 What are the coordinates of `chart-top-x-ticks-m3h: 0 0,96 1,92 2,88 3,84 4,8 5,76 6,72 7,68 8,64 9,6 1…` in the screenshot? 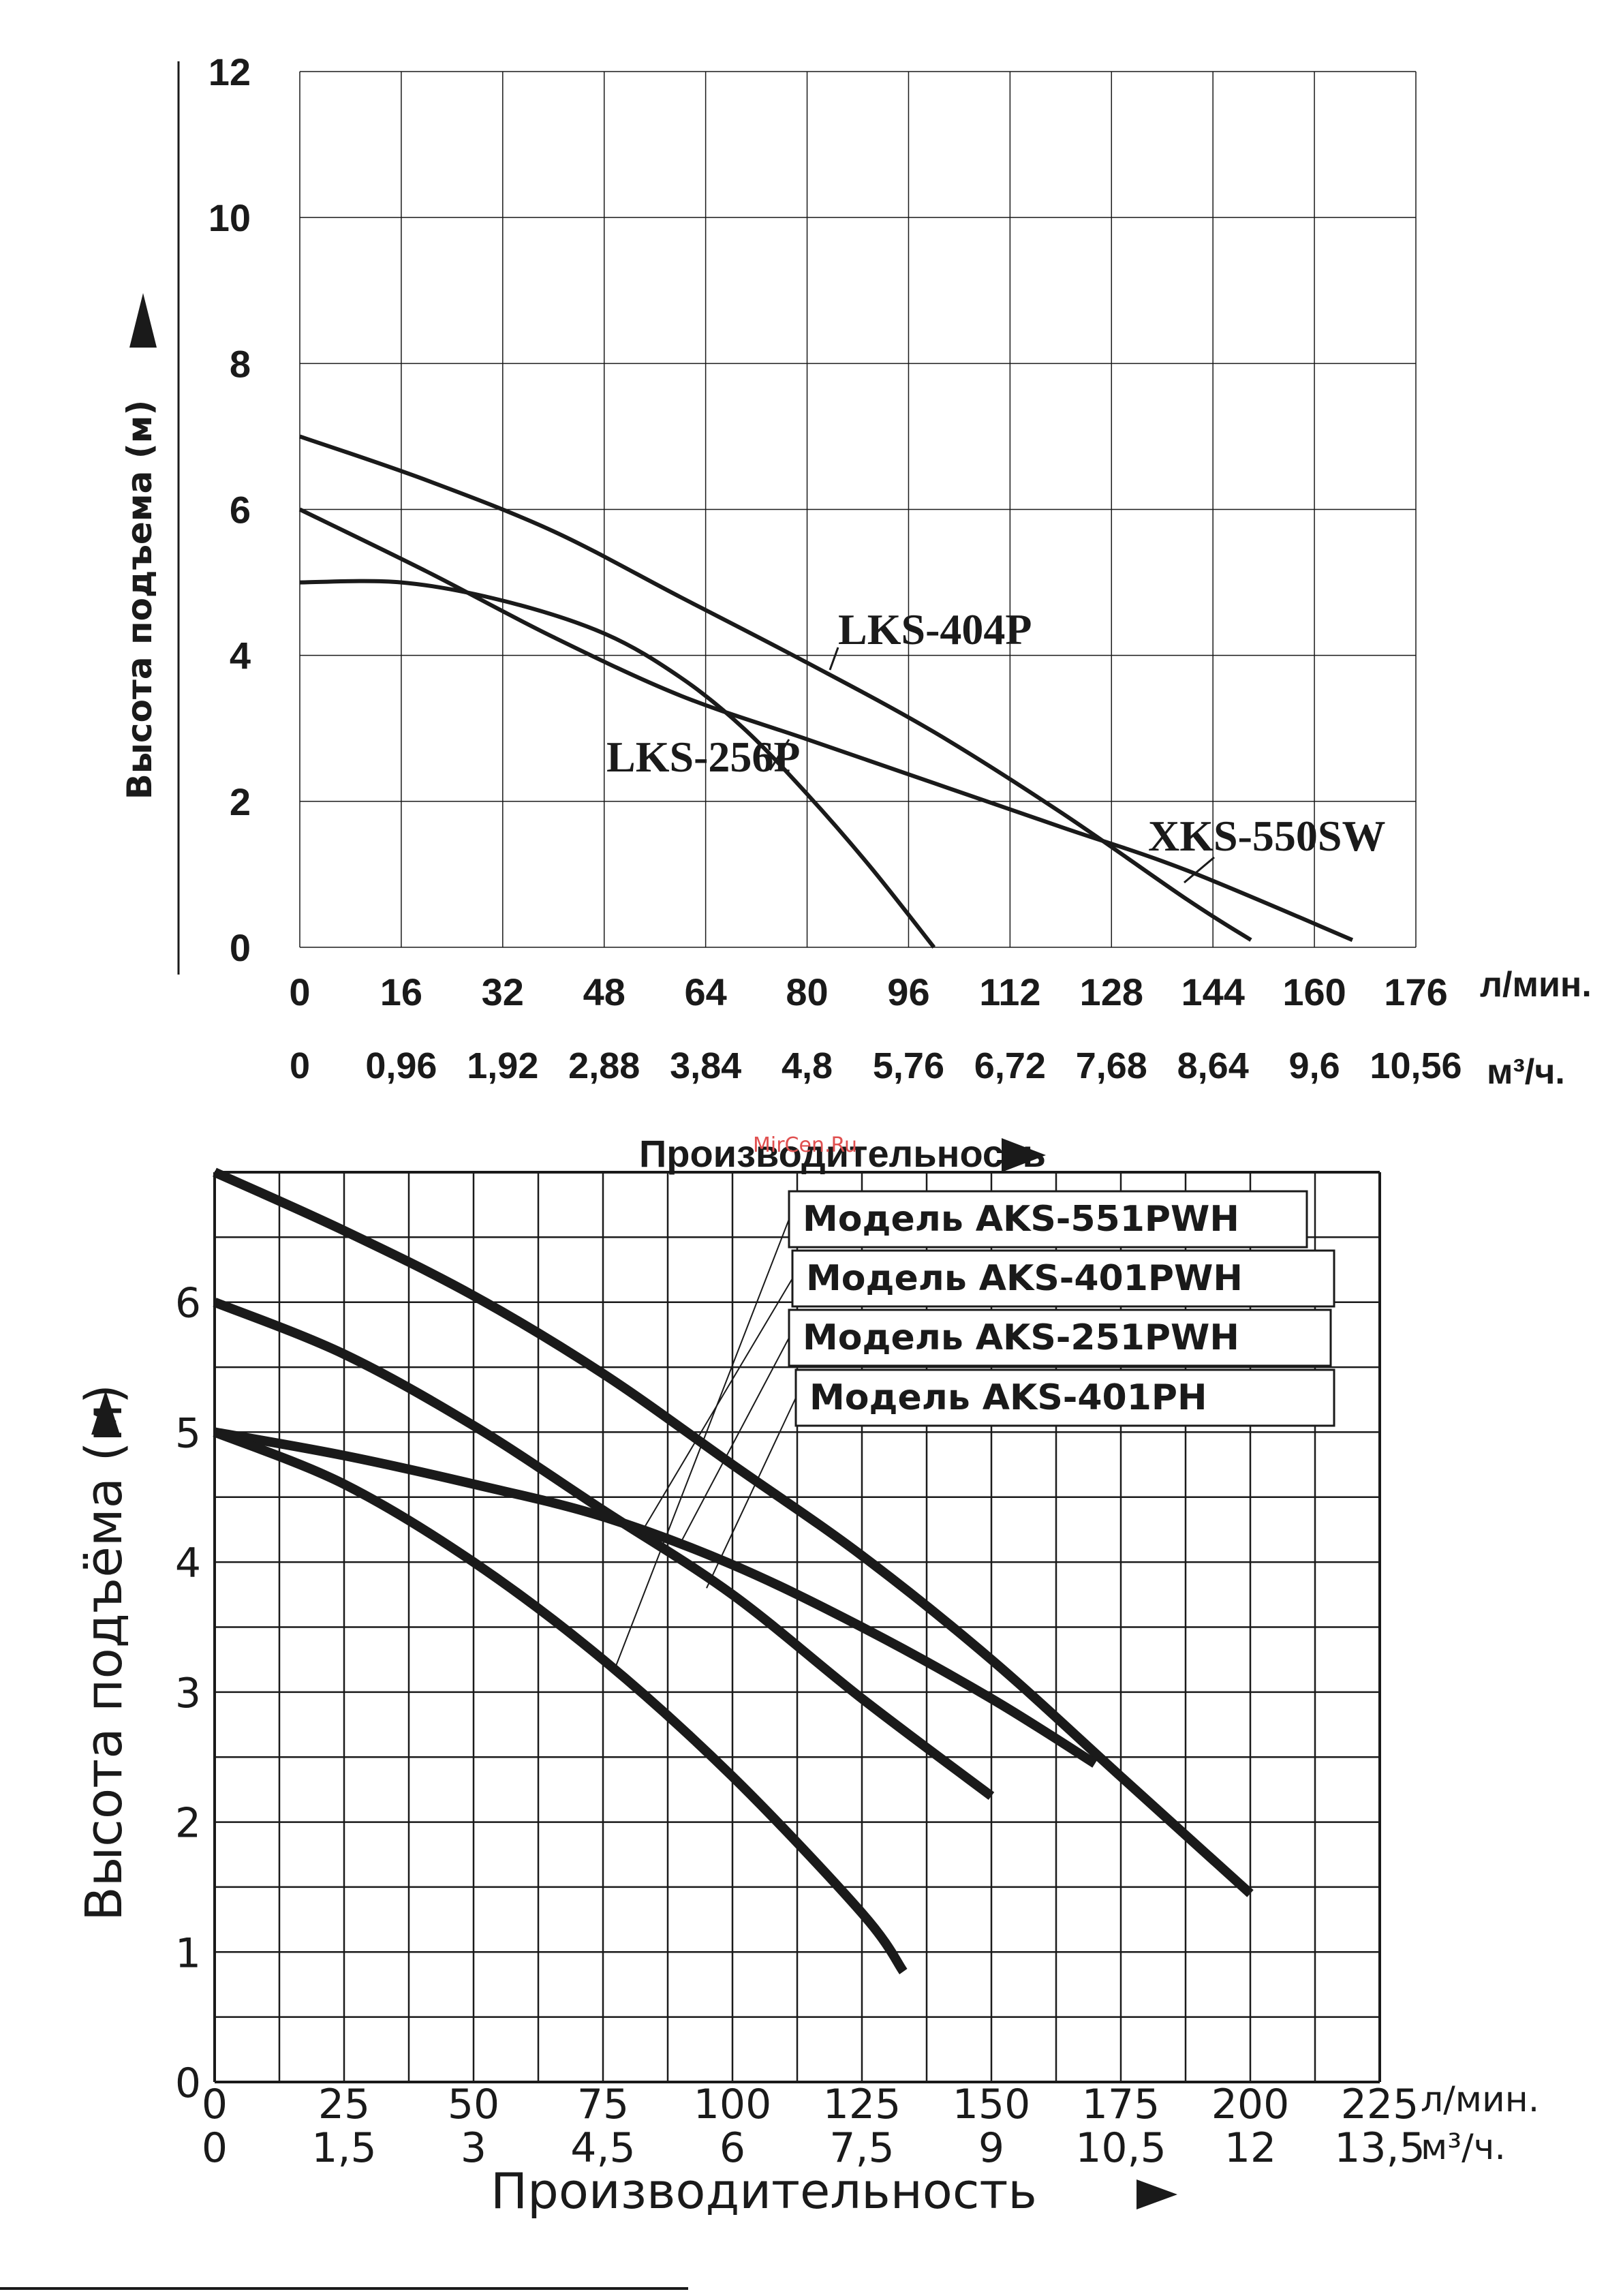 It's located at (876, 1065).